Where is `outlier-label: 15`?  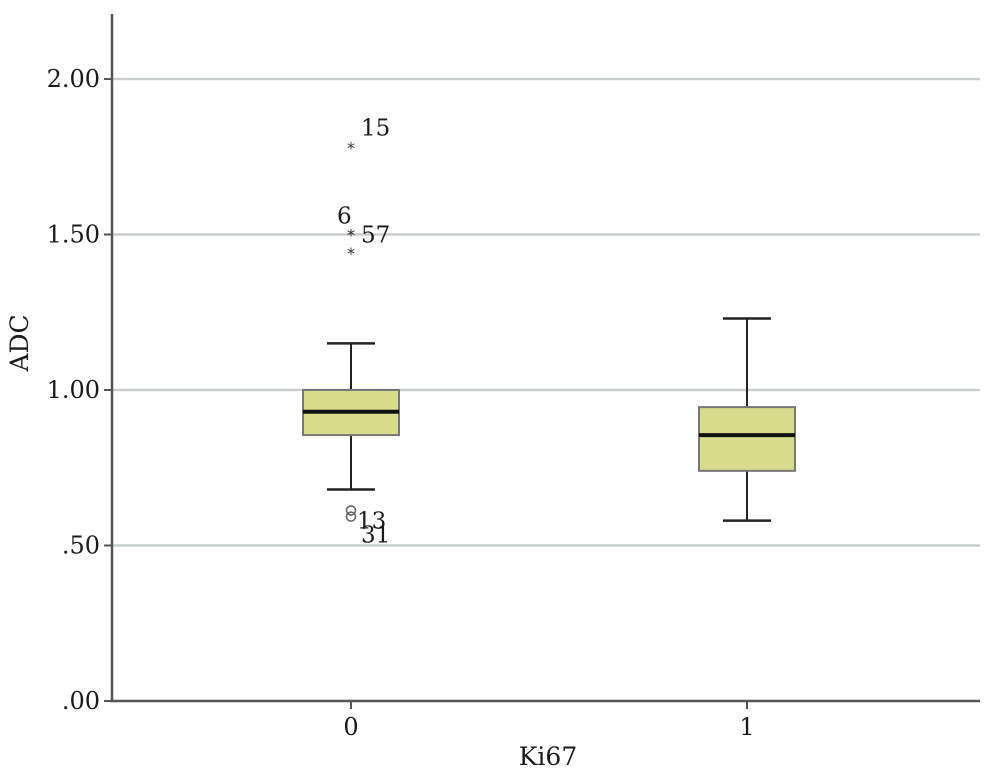
outlier-label: 15 is located at coordinates (375, 128).